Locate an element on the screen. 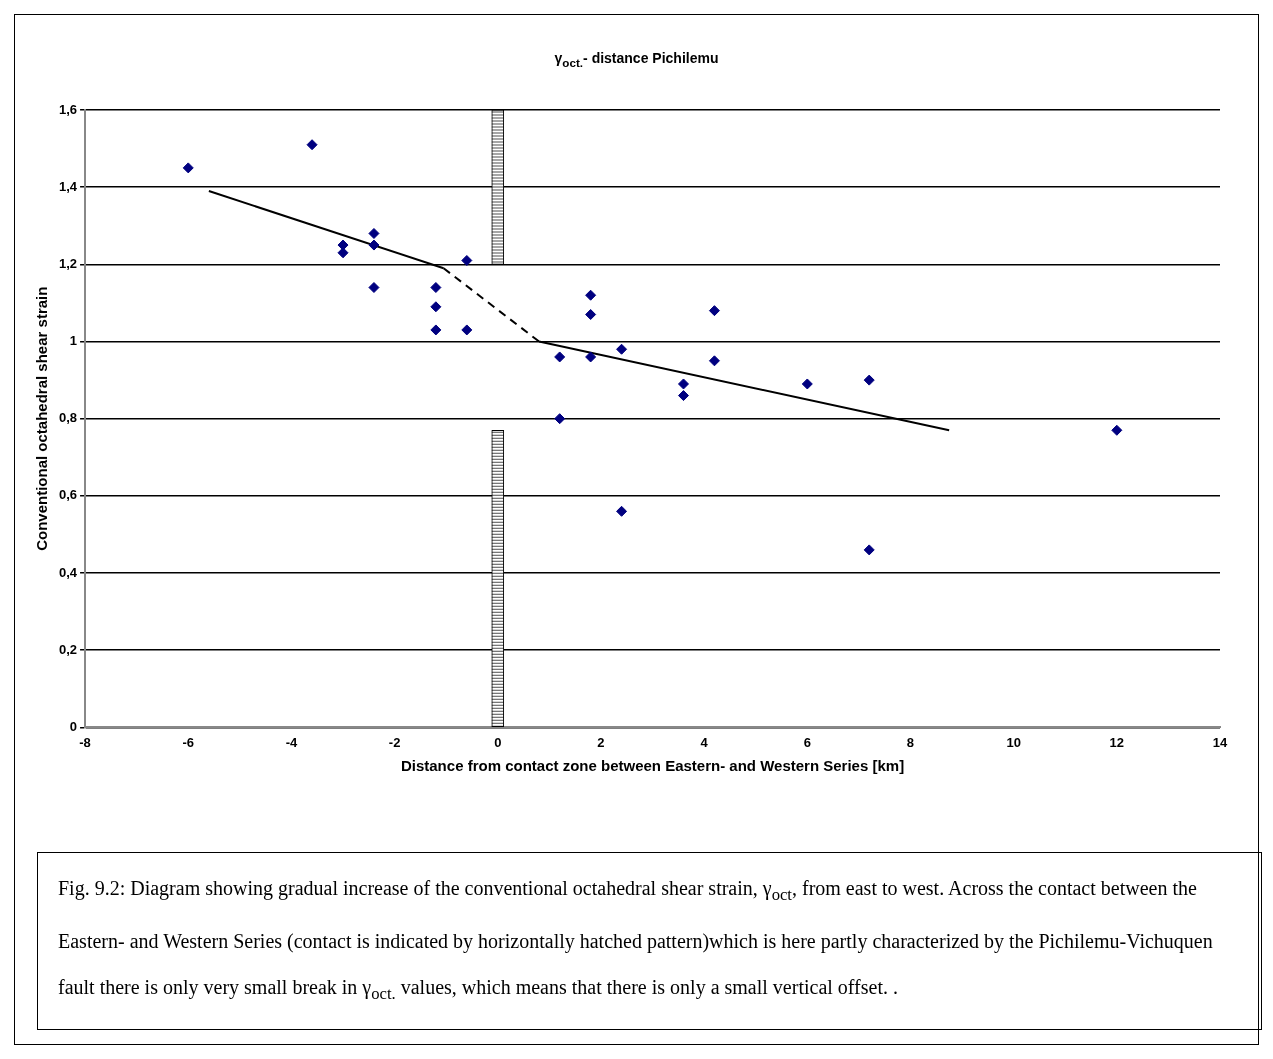 The height and width of the screenshot is (1059, 1273). x-axis-title: Distance from contact zone between Eastern- and Western Series [km] is located at coordinates (652, 766).